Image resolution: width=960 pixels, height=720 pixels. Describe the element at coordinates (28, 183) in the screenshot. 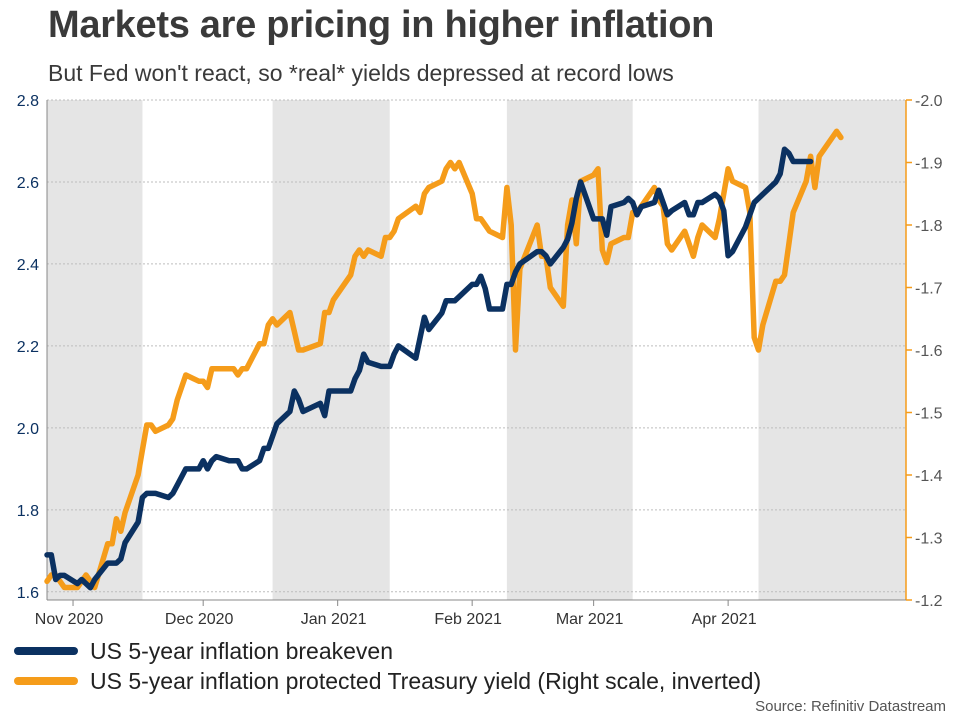

I see `left-tick-label: 2.6` at that location.